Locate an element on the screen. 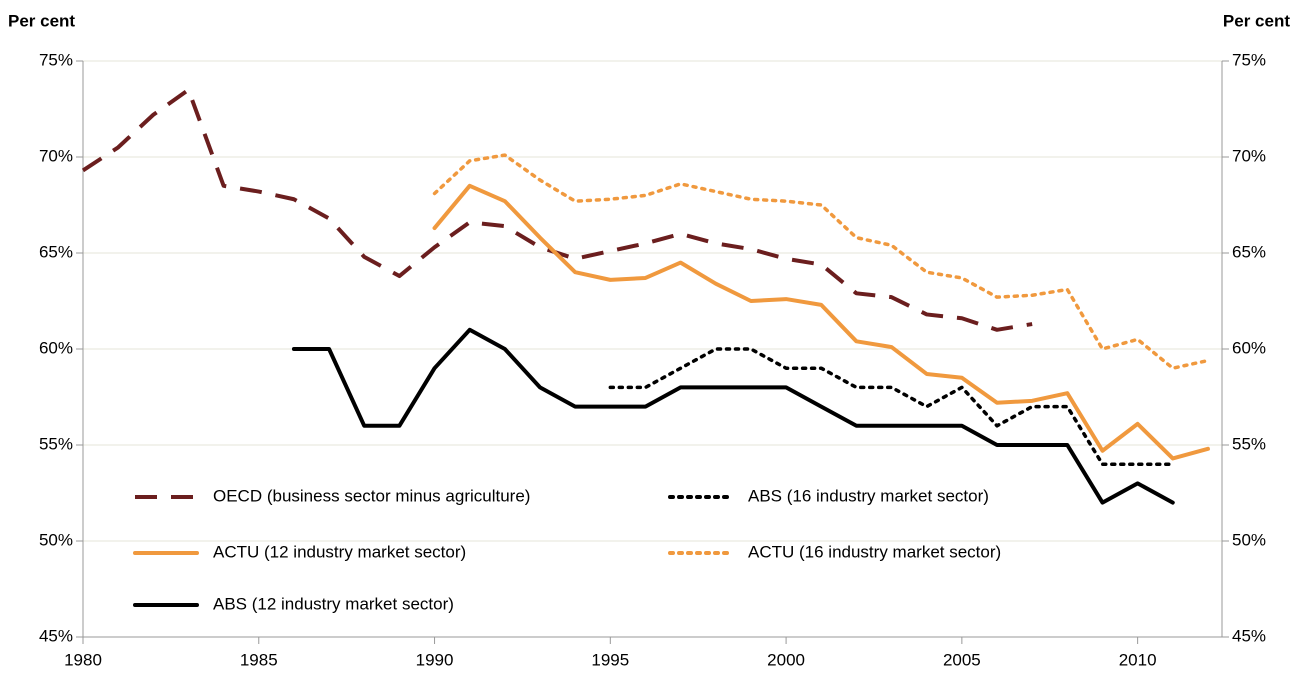 The height and width of the screenshot is (686, 1298). y2-tick-label: 50% is located at coordinates (1249, 539).